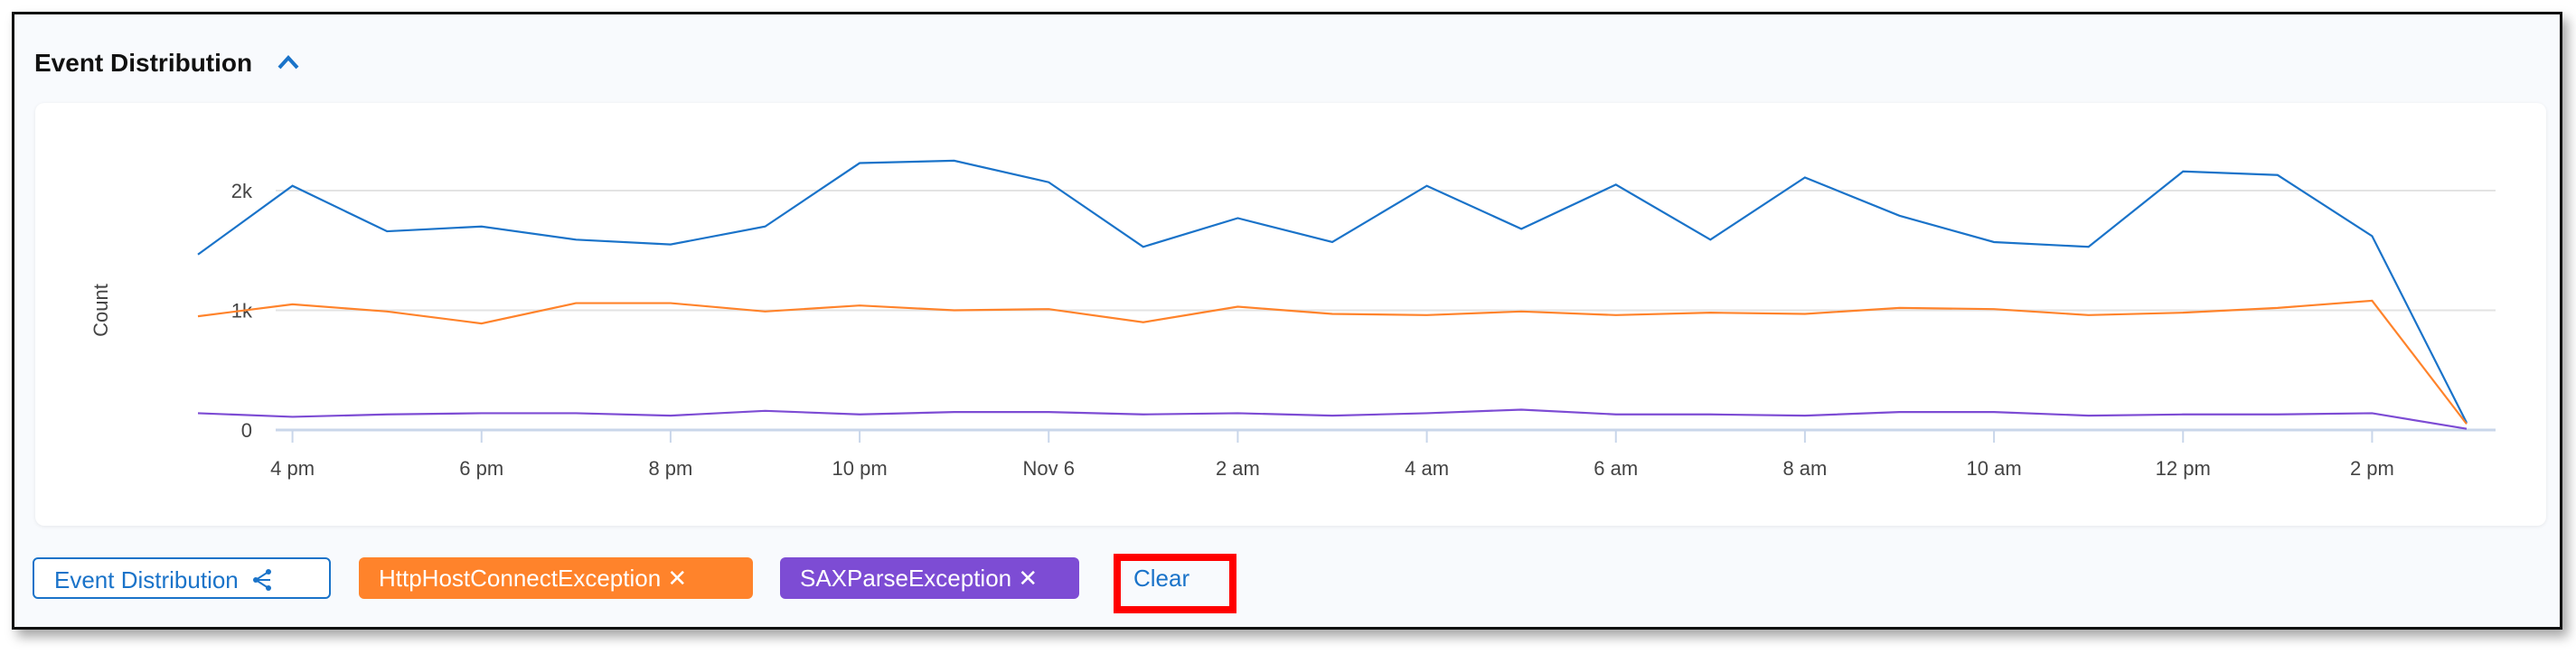 The width and height of the screenshot is (2576, 654). What do you see at coordinates (262, 580) in the screenshot?
I see `share-icon` at bounding box center [262, 580].